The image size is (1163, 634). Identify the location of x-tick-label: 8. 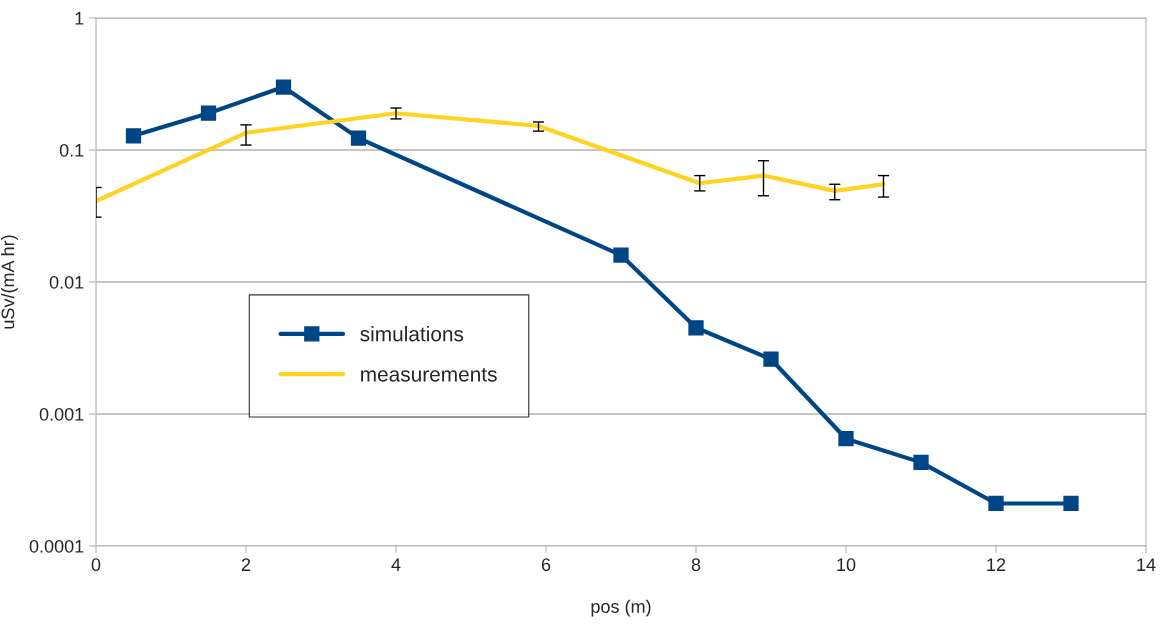
(696, 565).